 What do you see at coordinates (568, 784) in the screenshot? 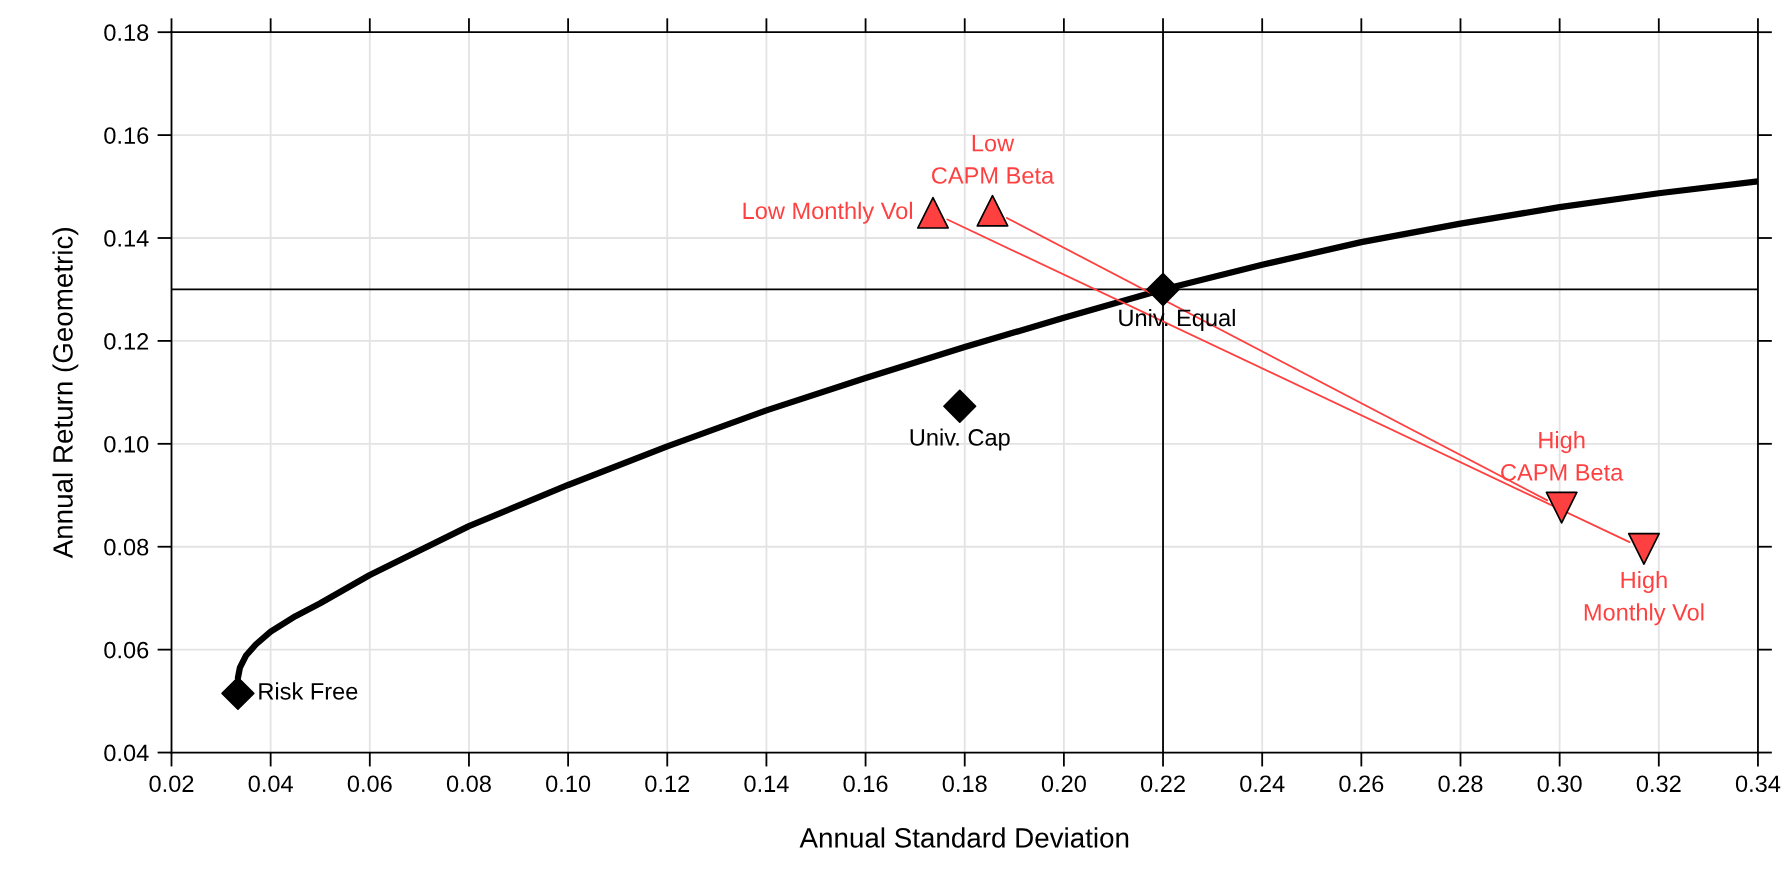
I see `x-tick-label: 0.10` at bounding box center [568, 784].